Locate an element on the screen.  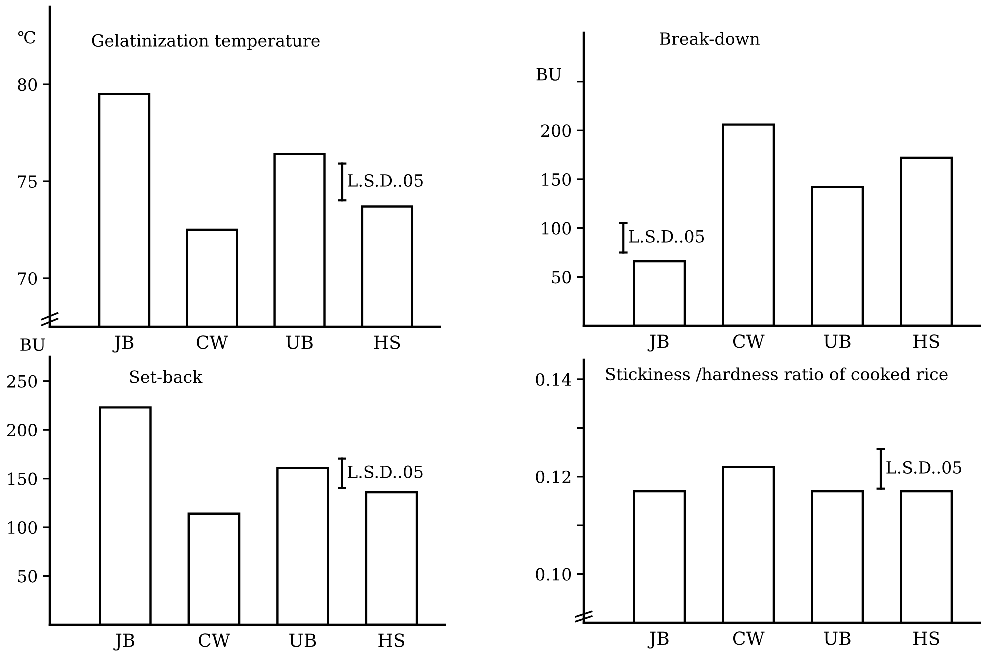
chart-title: Break-down is located at coordinates (710, 39).